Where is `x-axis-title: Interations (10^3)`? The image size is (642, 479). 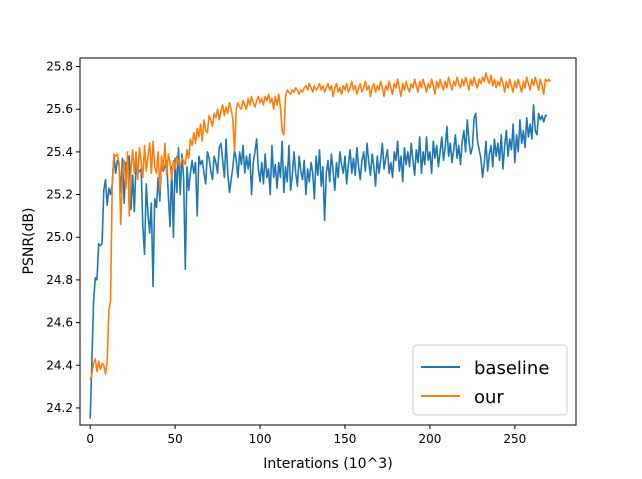
x-axis-title: Interations (10^3) is located at coordinates (327, 464).